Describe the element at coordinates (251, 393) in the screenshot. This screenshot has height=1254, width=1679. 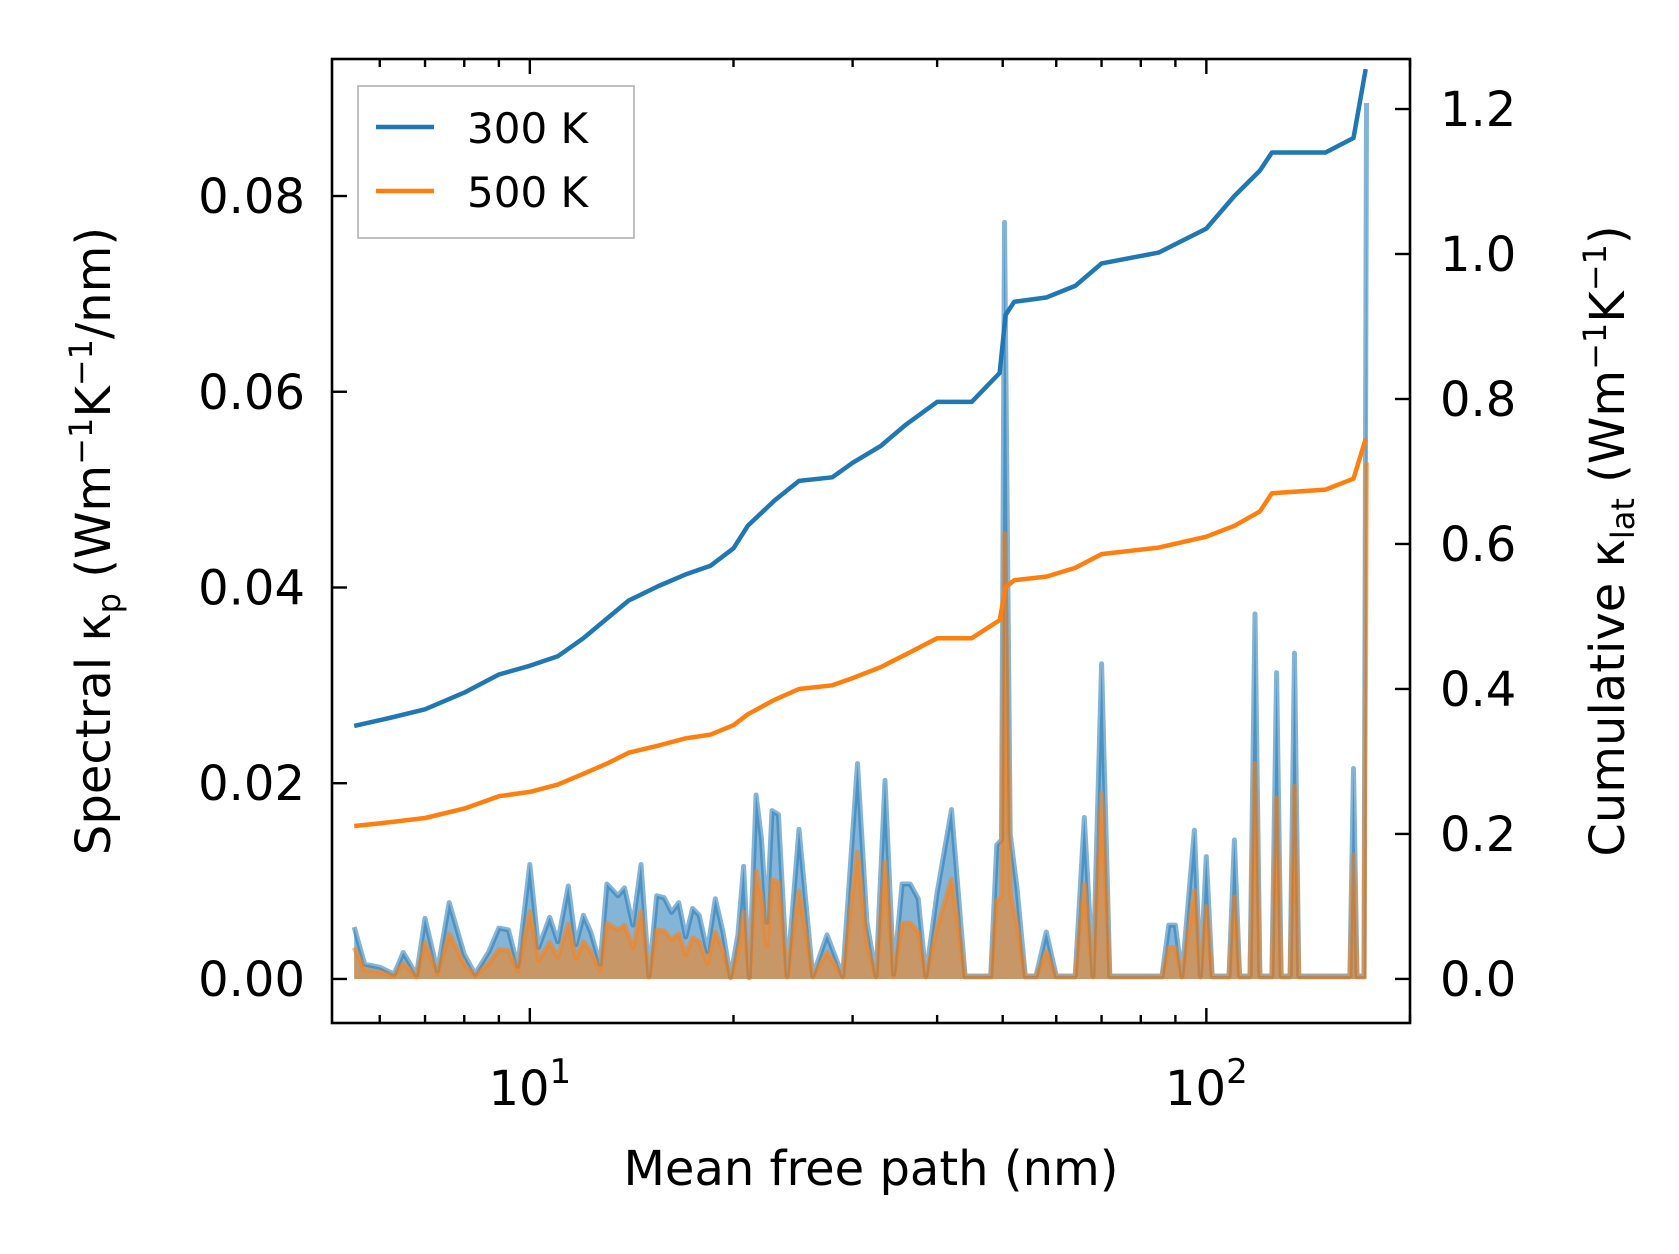
I see `y-left-tick-label: 0.06` at that location.